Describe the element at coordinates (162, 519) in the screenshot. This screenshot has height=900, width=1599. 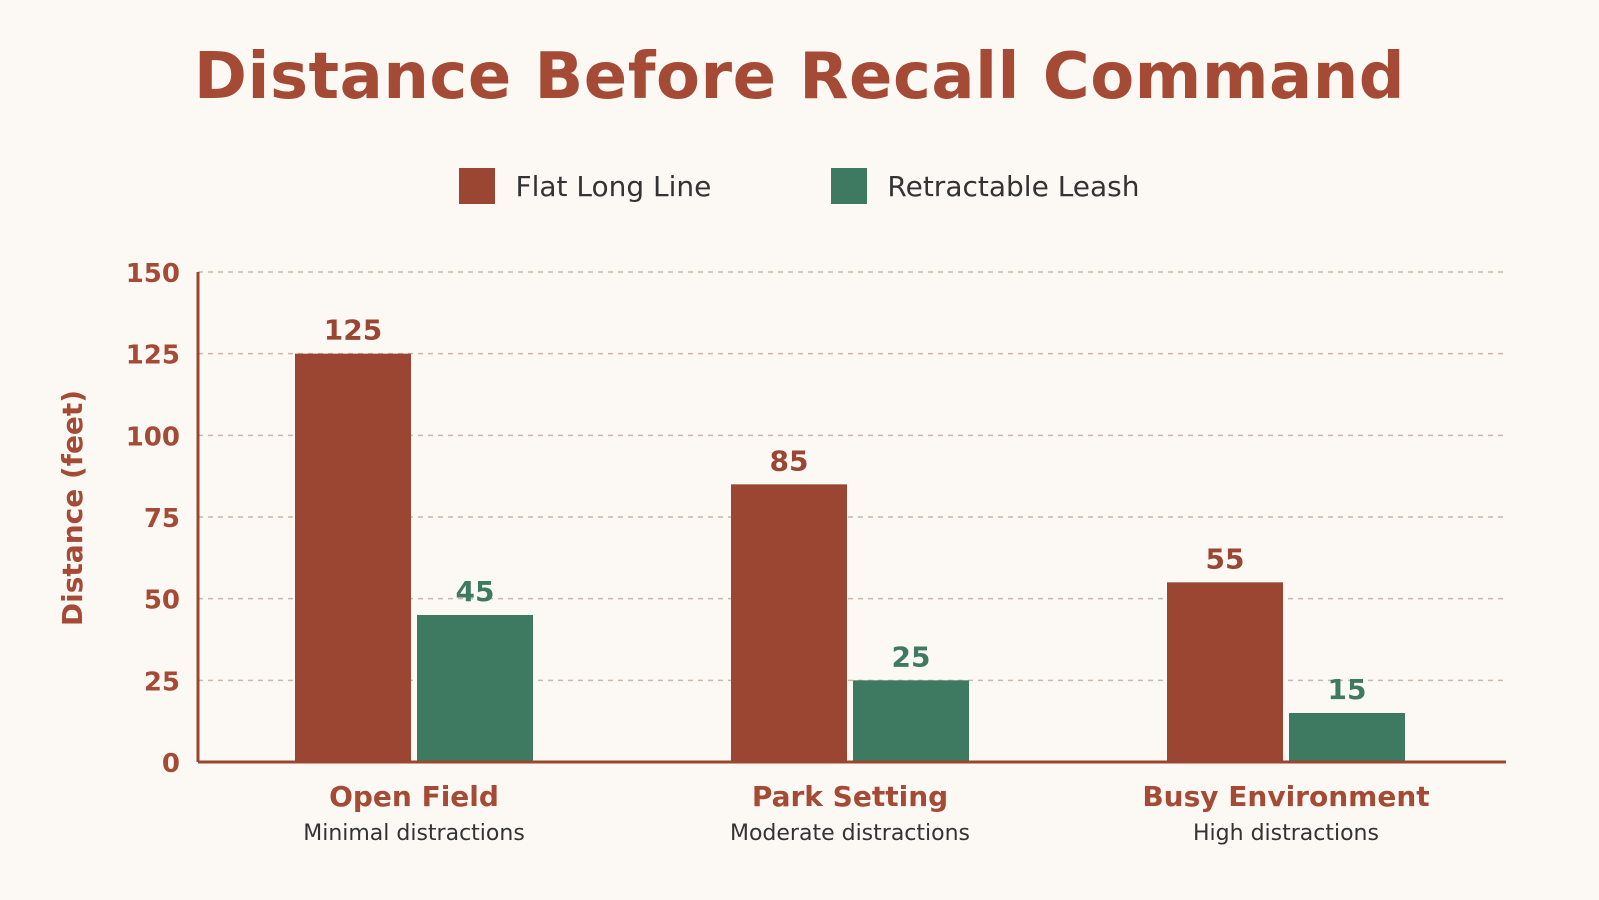
I see `y-tick-label: 75` at that location.